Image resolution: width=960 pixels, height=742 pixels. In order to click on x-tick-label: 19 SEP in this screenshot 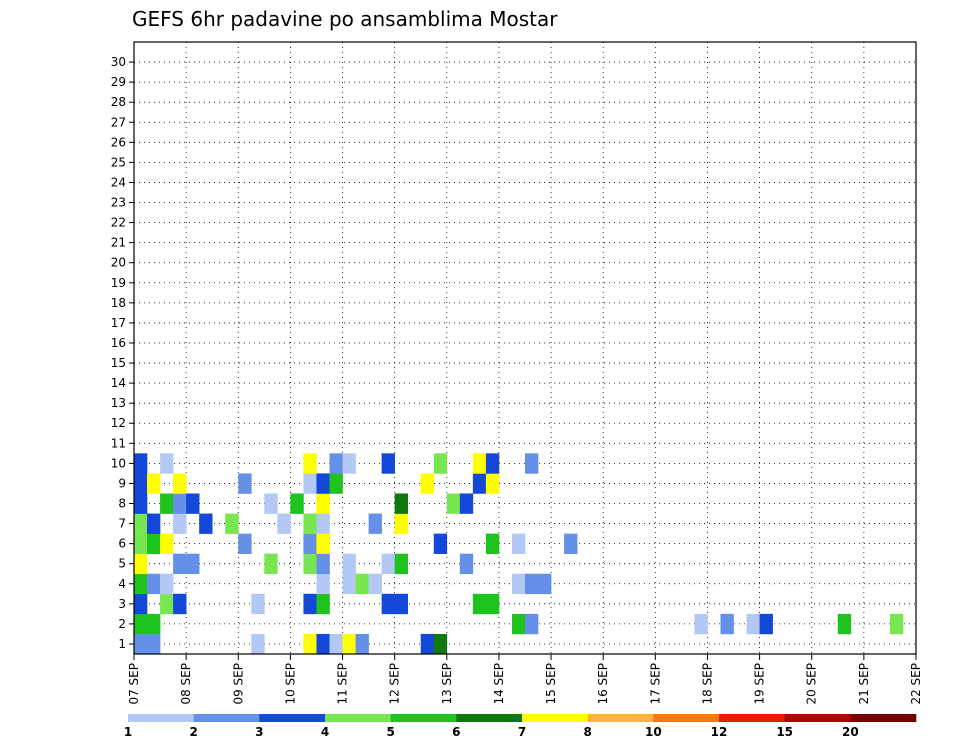, I will do `click(760, 684)`.